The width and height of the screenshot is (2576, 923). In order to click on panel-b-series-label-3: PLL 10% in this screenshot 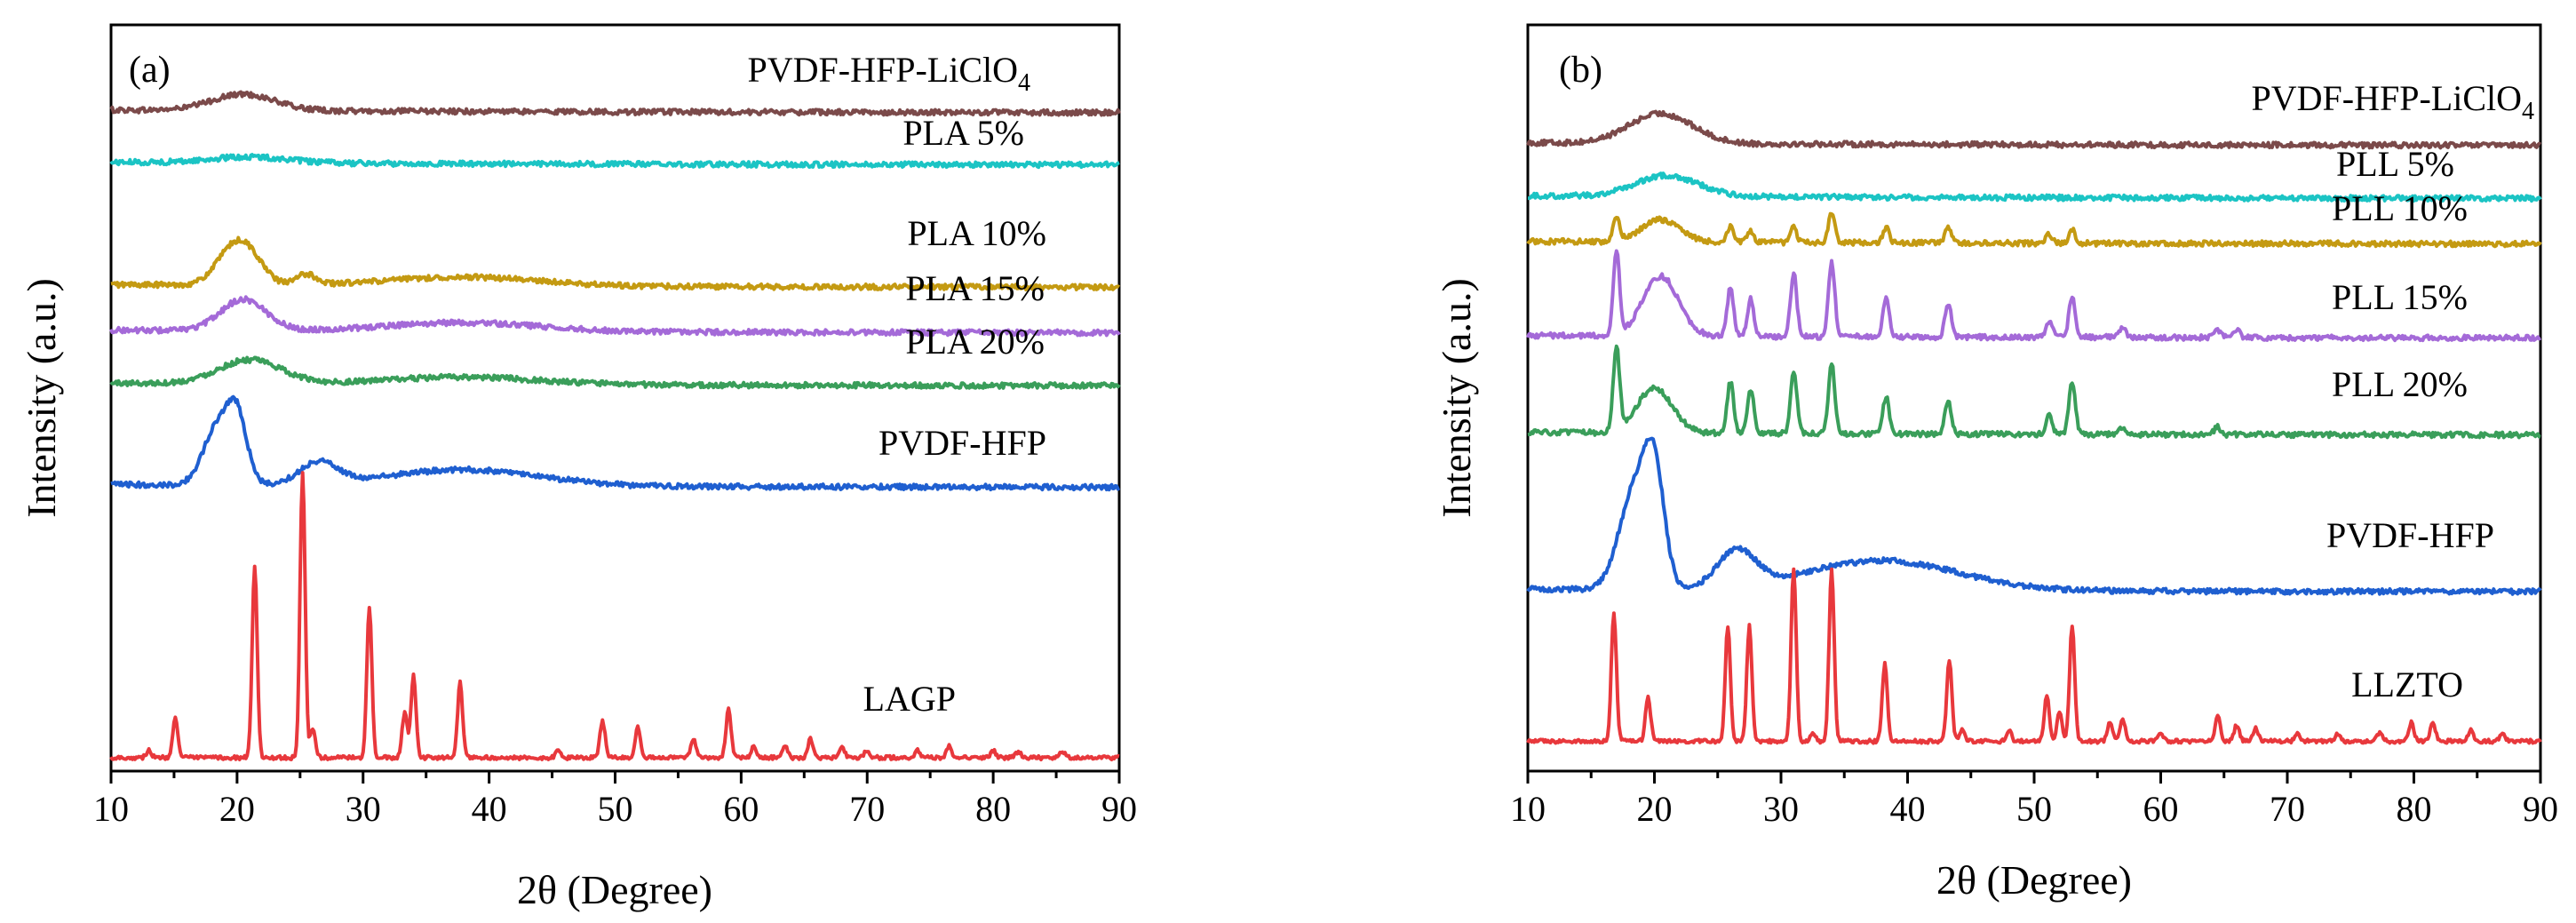, I will do `click(2400, 208)`.